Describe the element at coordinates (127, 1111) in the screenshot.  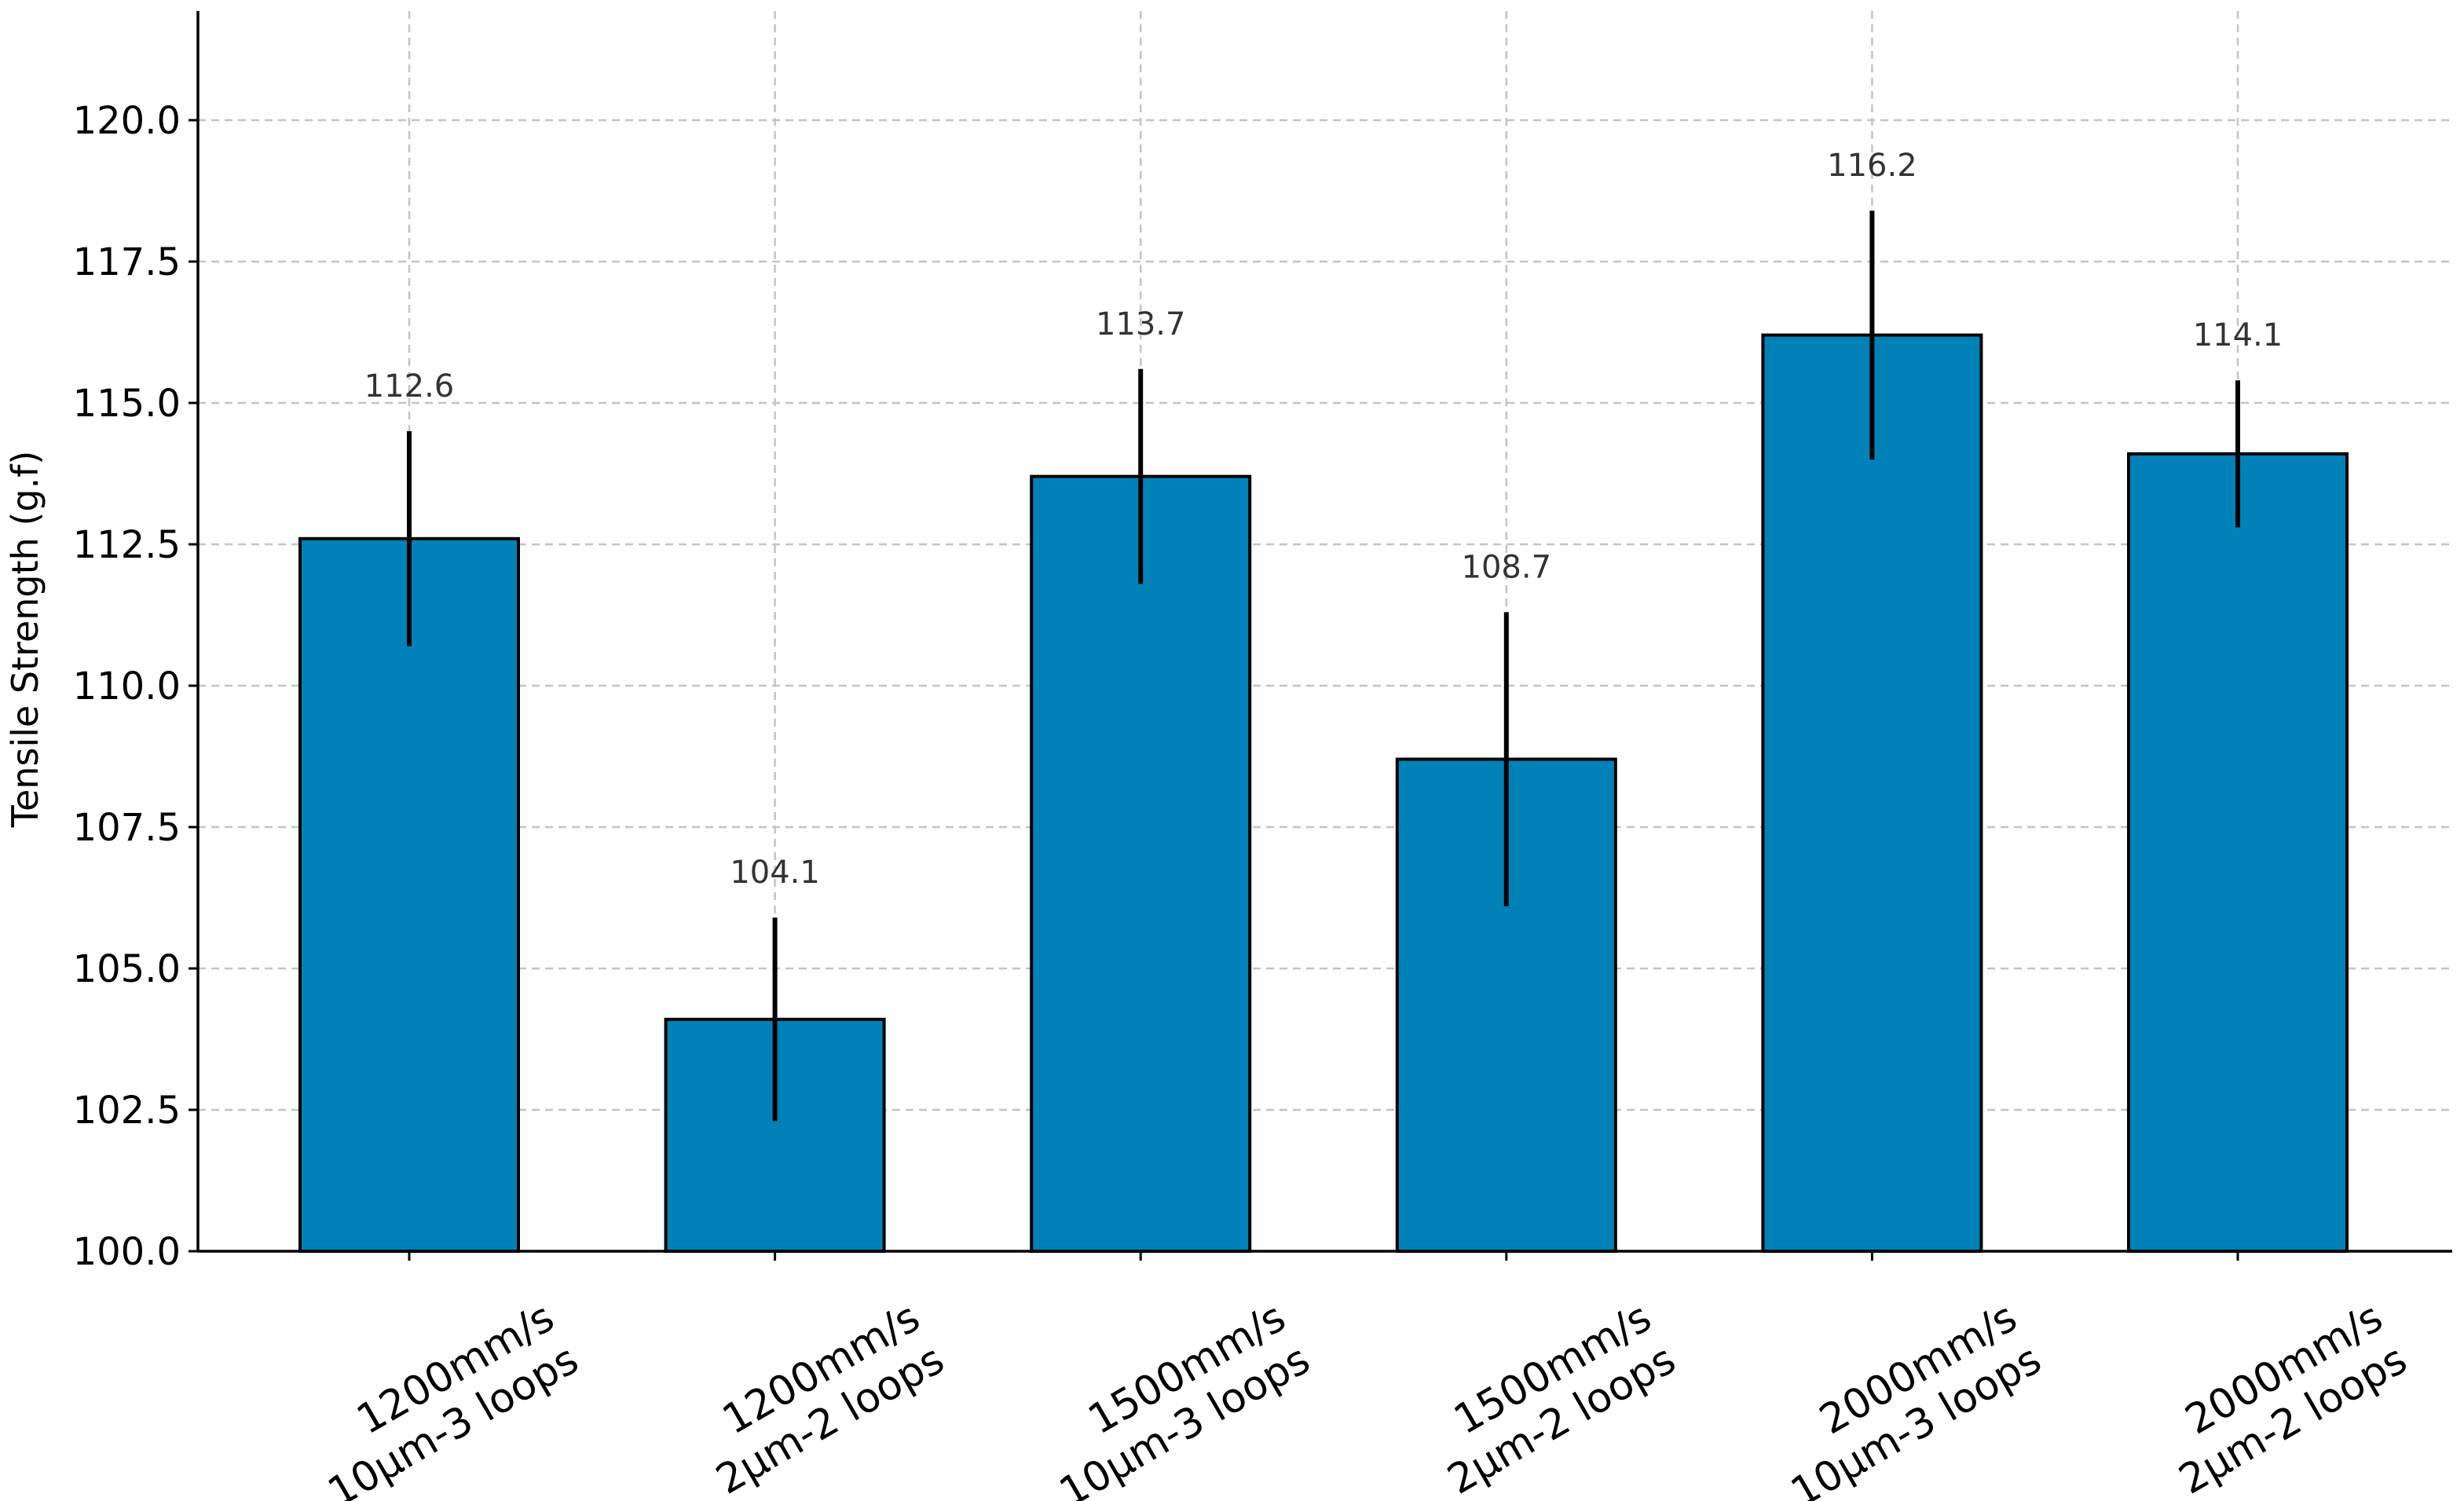
I see `y-tick-label: 102.5` at that location.